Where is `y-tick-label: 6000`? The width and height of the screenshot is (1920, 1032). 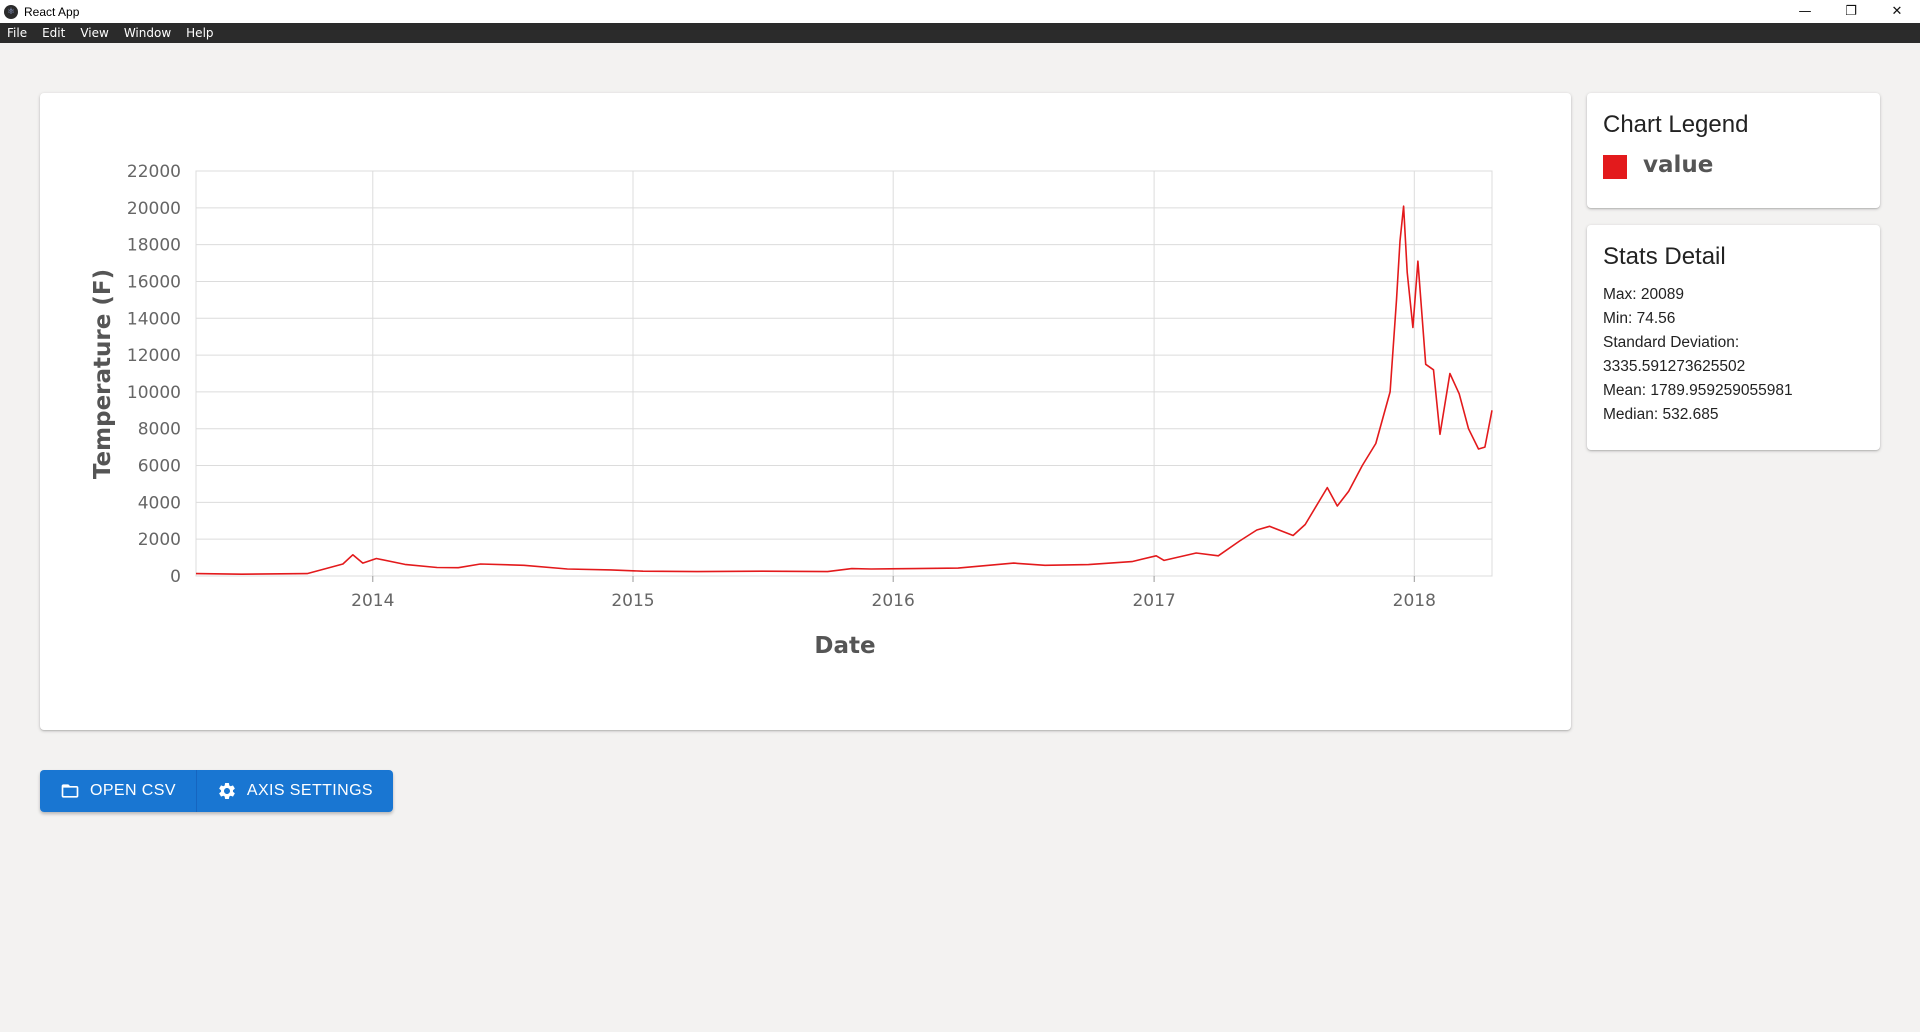 y-tick-label: 6000 is located at coordinates (159, 467).